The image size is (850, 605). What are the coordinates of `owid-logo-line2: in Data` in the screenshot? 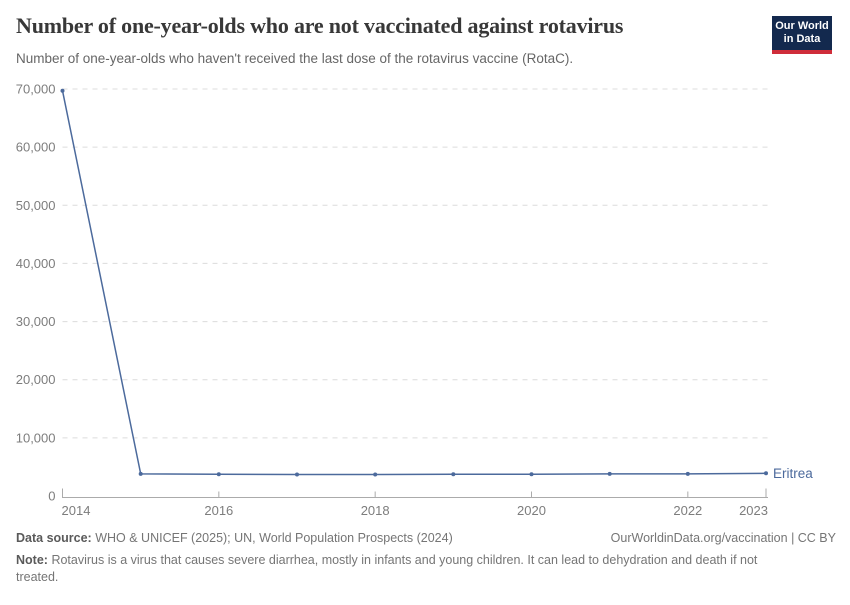 It's located at (802, 39).